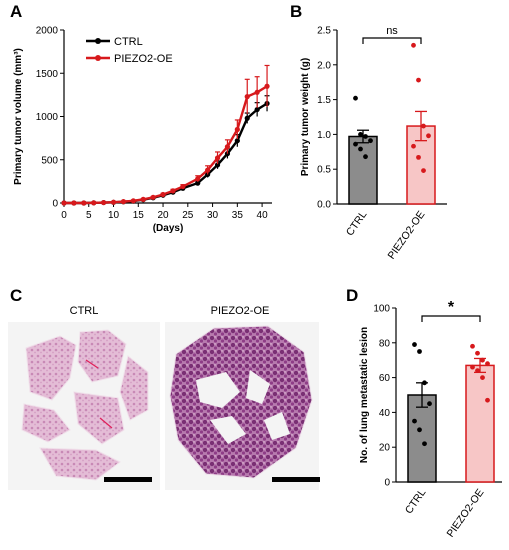 This screenshot has width=509, height=550. Describe the element at coordinates (406, 235) in the screenshot. I see `b-x-tick-label: PIEZO2-OE` at that location.